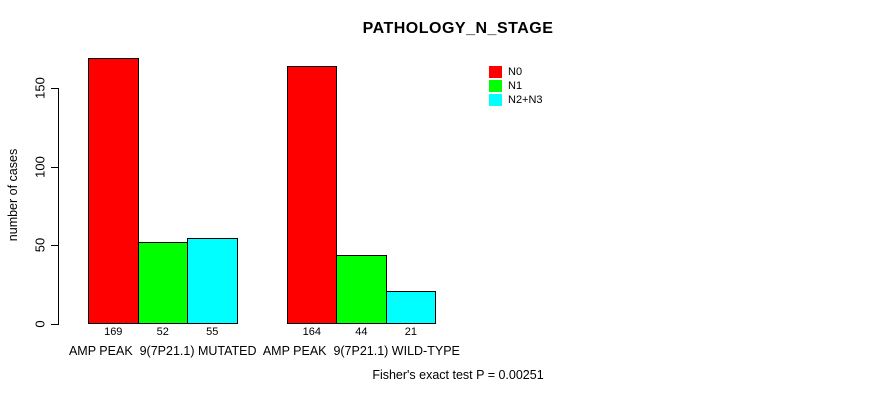  I want to click on bar-n1-group1, so click(162, 283).